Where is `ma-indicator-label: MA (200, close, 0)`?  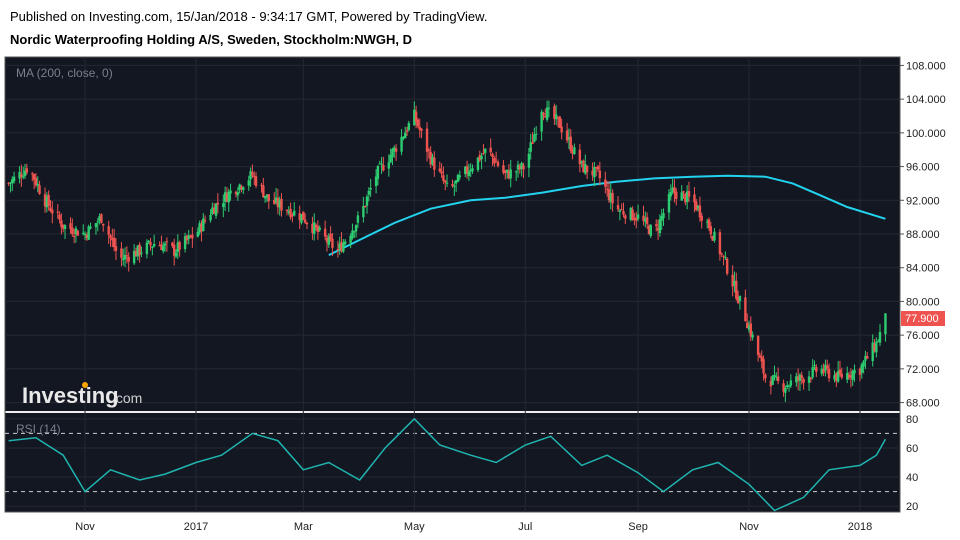 ma-indicator-label: MA (200, close, 0) is located at coordinates (64, 73).